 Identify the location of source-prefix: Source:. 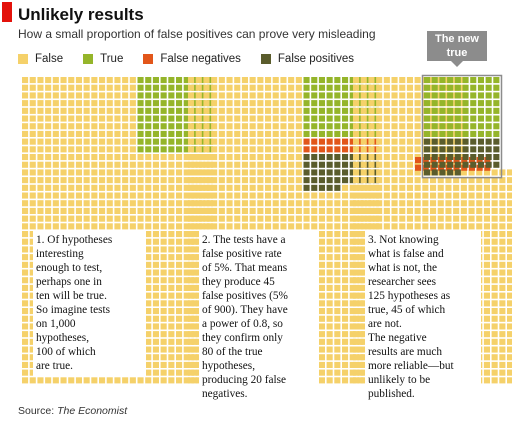
(38, 411).